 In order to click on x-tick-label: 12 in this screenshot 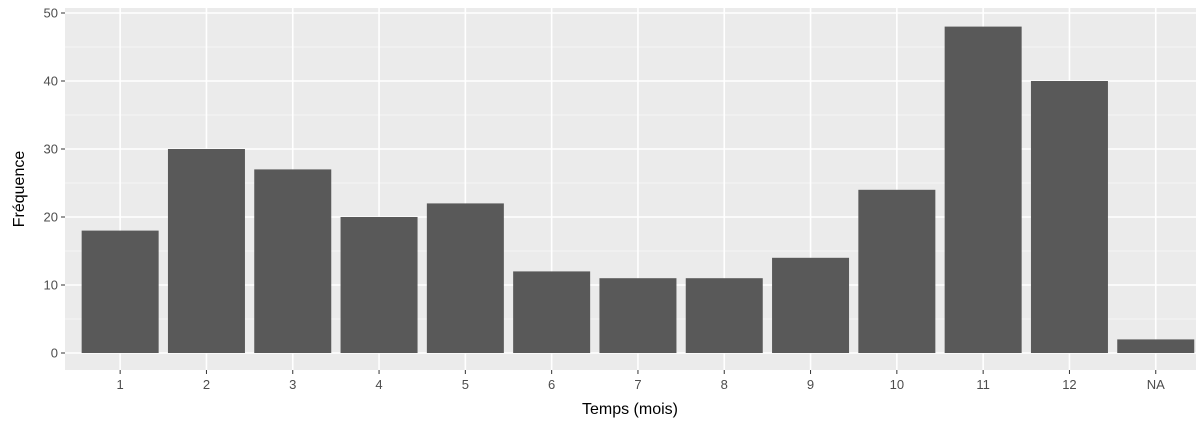, I will do `click(1069, 384)`.